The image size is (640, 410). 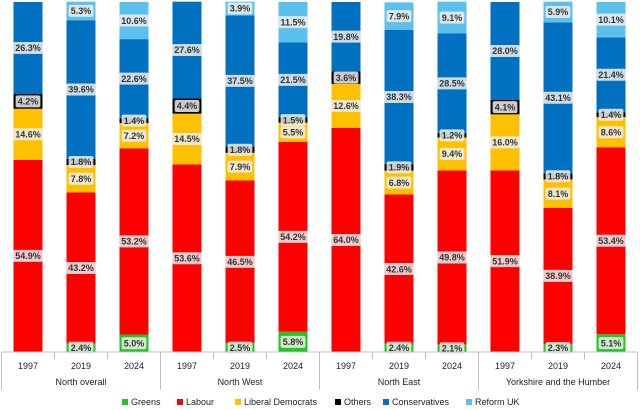 What do you see at coordinates (611, 240) in the screenshot?
I see `data-label-labour-11: 53.4%` at bounding box center [611, 240].